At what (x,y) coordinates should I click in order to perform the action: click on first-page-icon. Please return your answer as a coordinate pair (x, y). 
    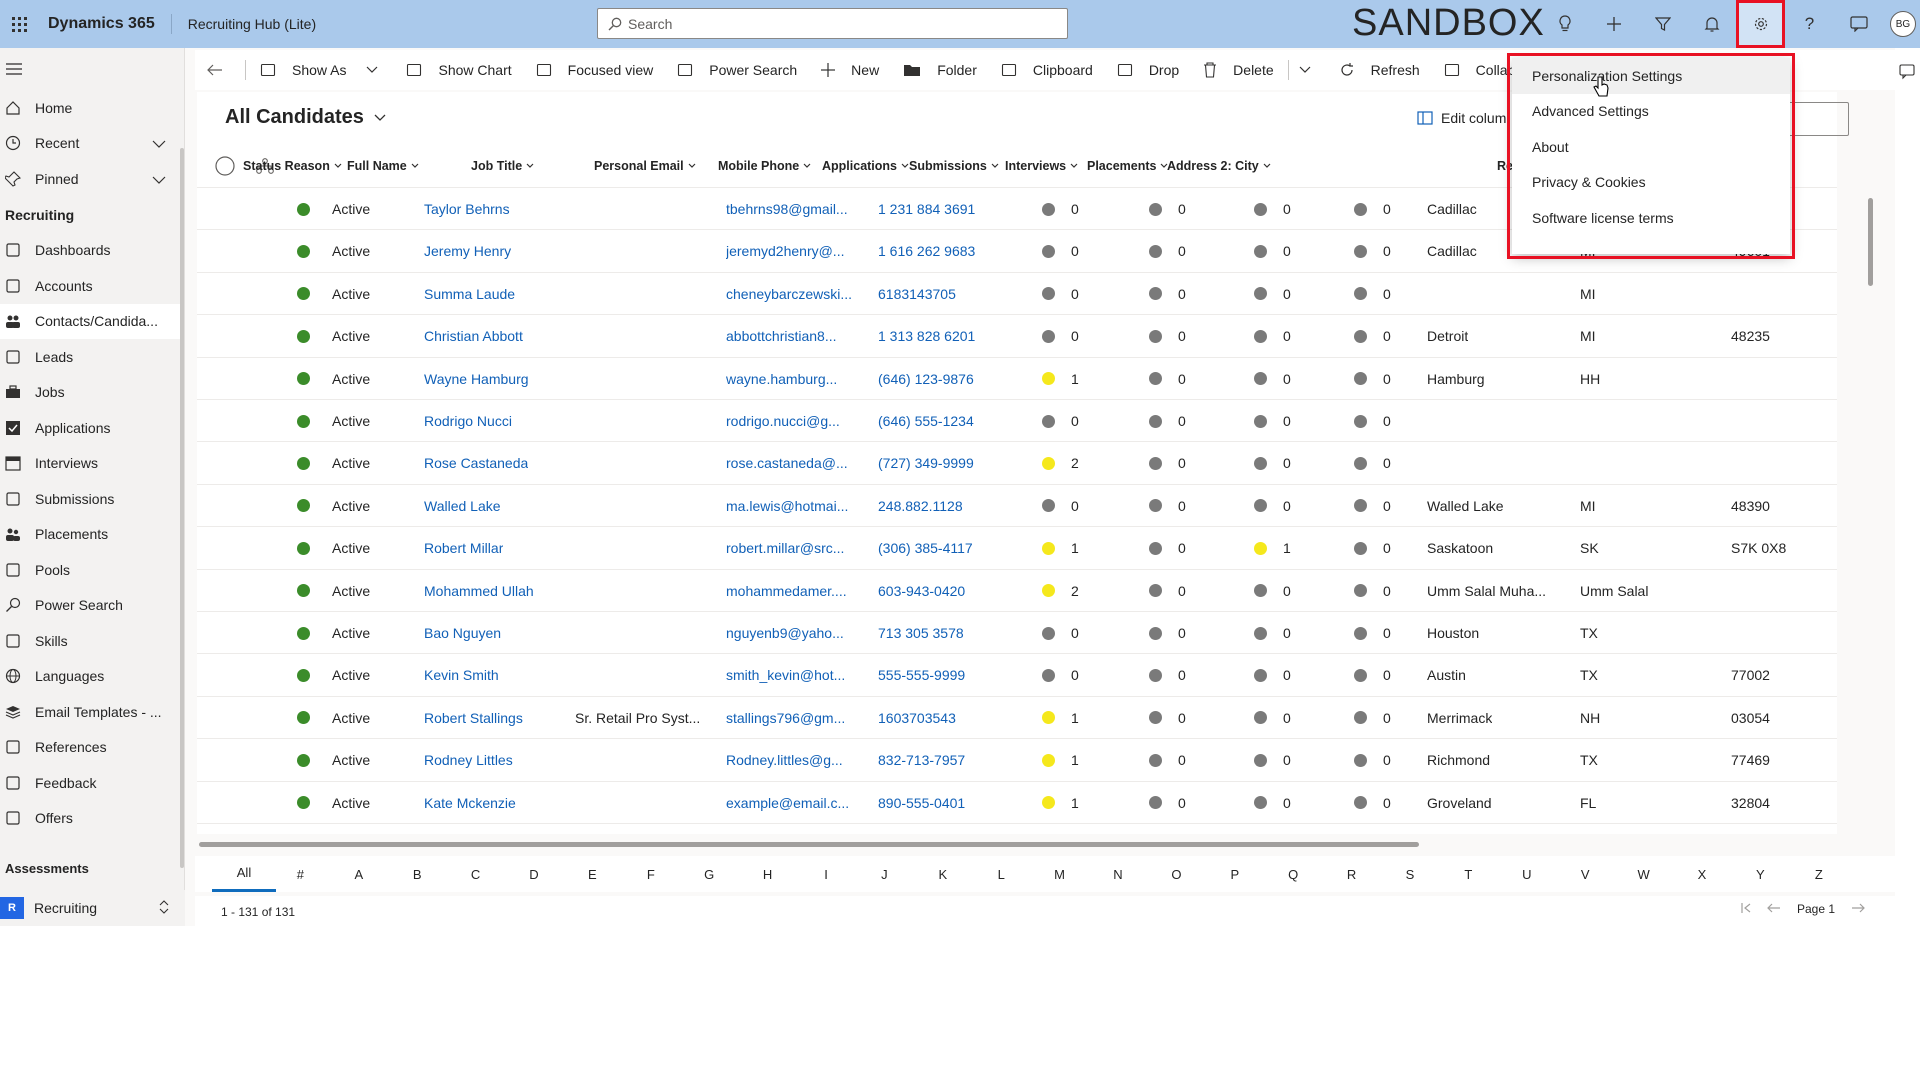
    Looking at the image, I should click on (1746, 909).